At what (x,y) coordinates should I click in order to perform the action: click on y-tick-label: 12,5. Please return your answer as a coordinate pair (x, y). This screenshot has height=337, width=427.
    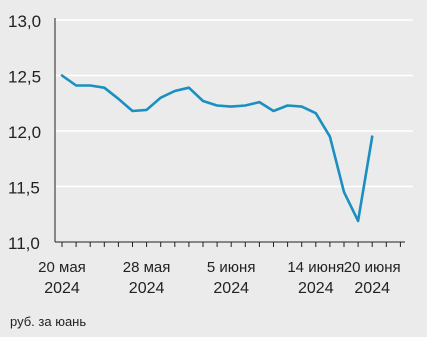
    Looking at the image, I should click on (24, 77).